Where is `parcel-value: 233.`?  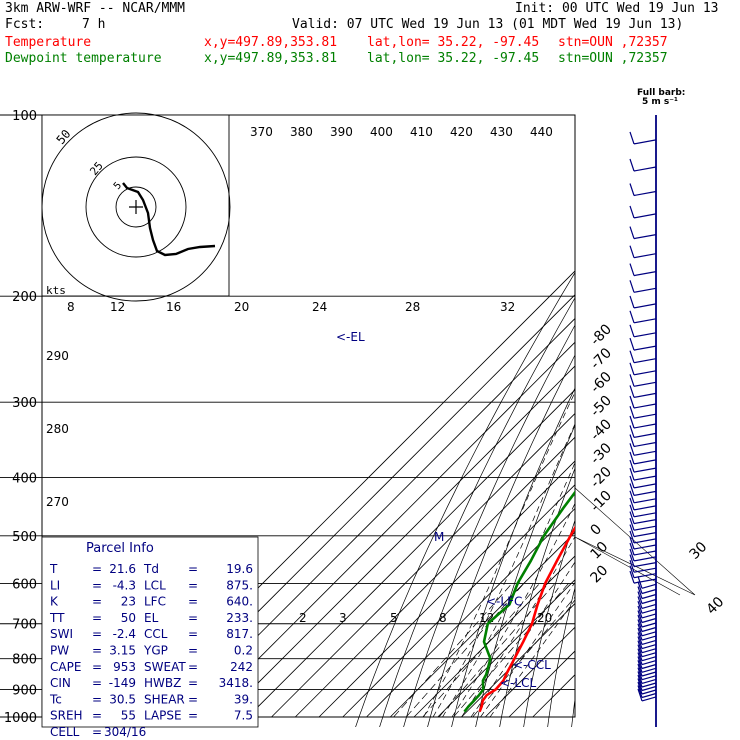 parcel-value: 233. is located at coordinates (239, 618).